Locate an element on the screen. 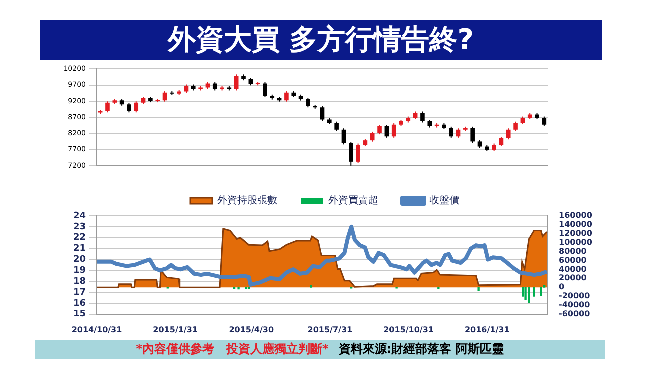 The width and height of the screenshot is (650, 366). x-tick-label: 2015/7/31 is located at coordinates (331, 329).